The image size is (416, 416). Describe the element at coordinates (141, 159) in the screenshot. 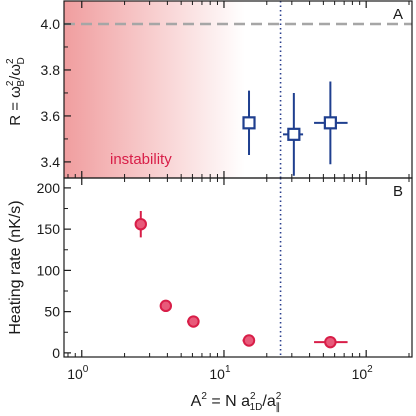

I see `instability-label: instability` at that location.